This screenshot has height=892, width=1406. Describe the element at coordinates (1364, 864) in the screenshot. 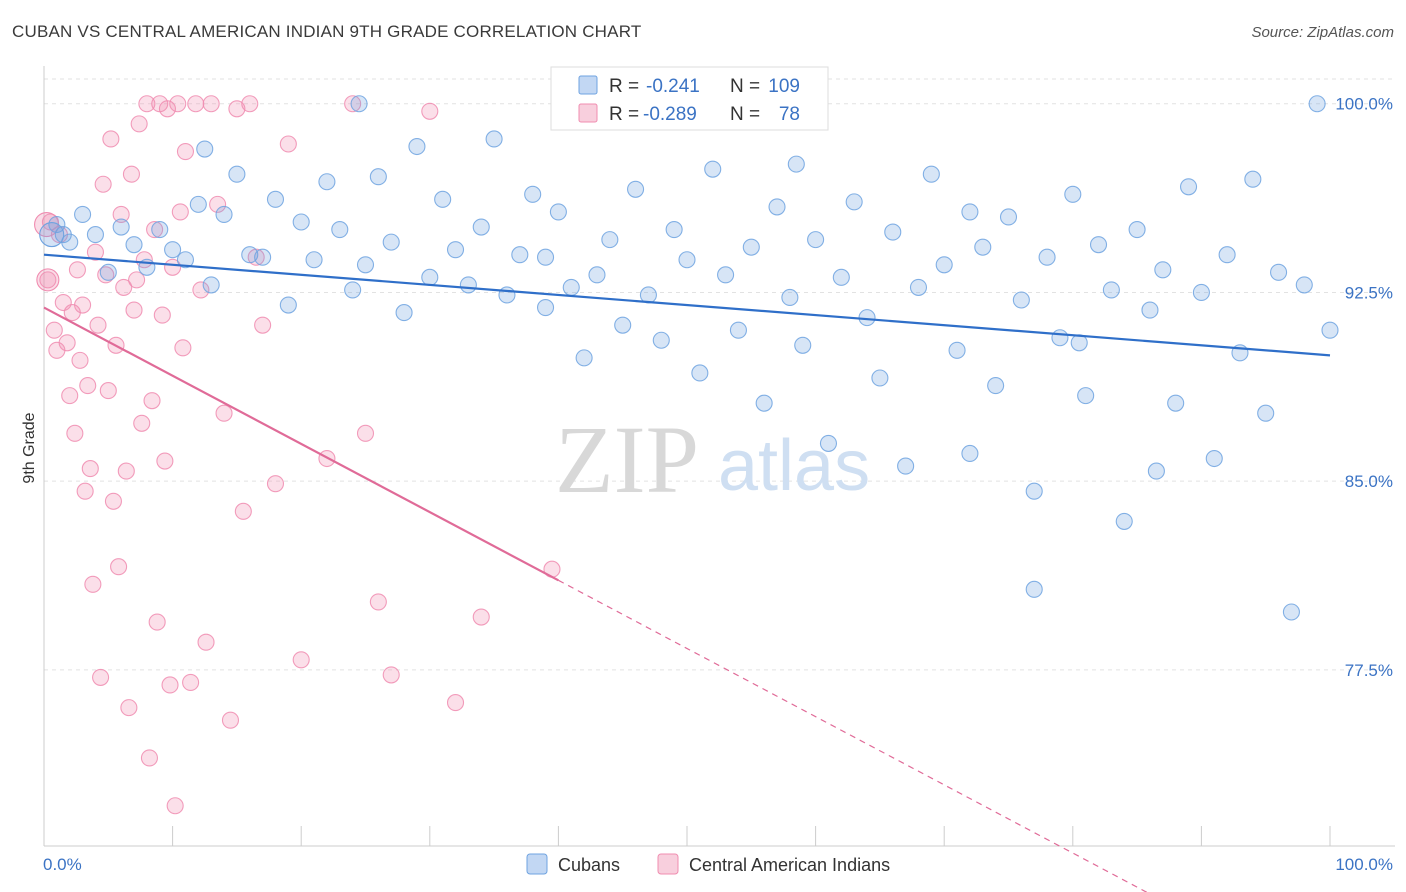

I see `x-tick-label-max: 100.0%` at that location.